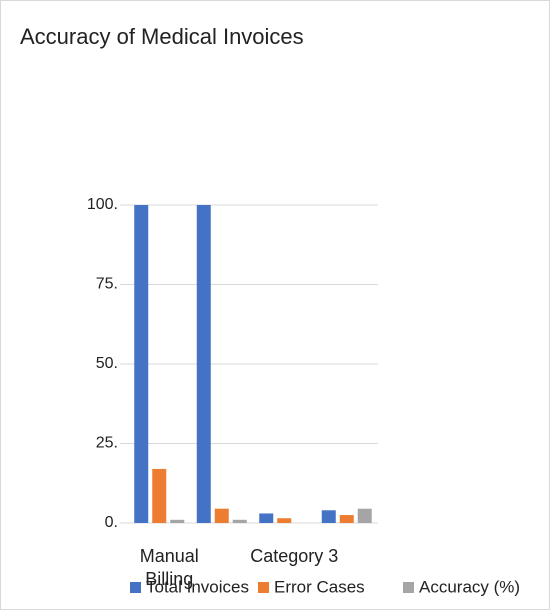 The image size is (550, 610). Describe the element at coordinates (294, 556) in the screenshot. I see `x-tick-label: Category 3` at that location.